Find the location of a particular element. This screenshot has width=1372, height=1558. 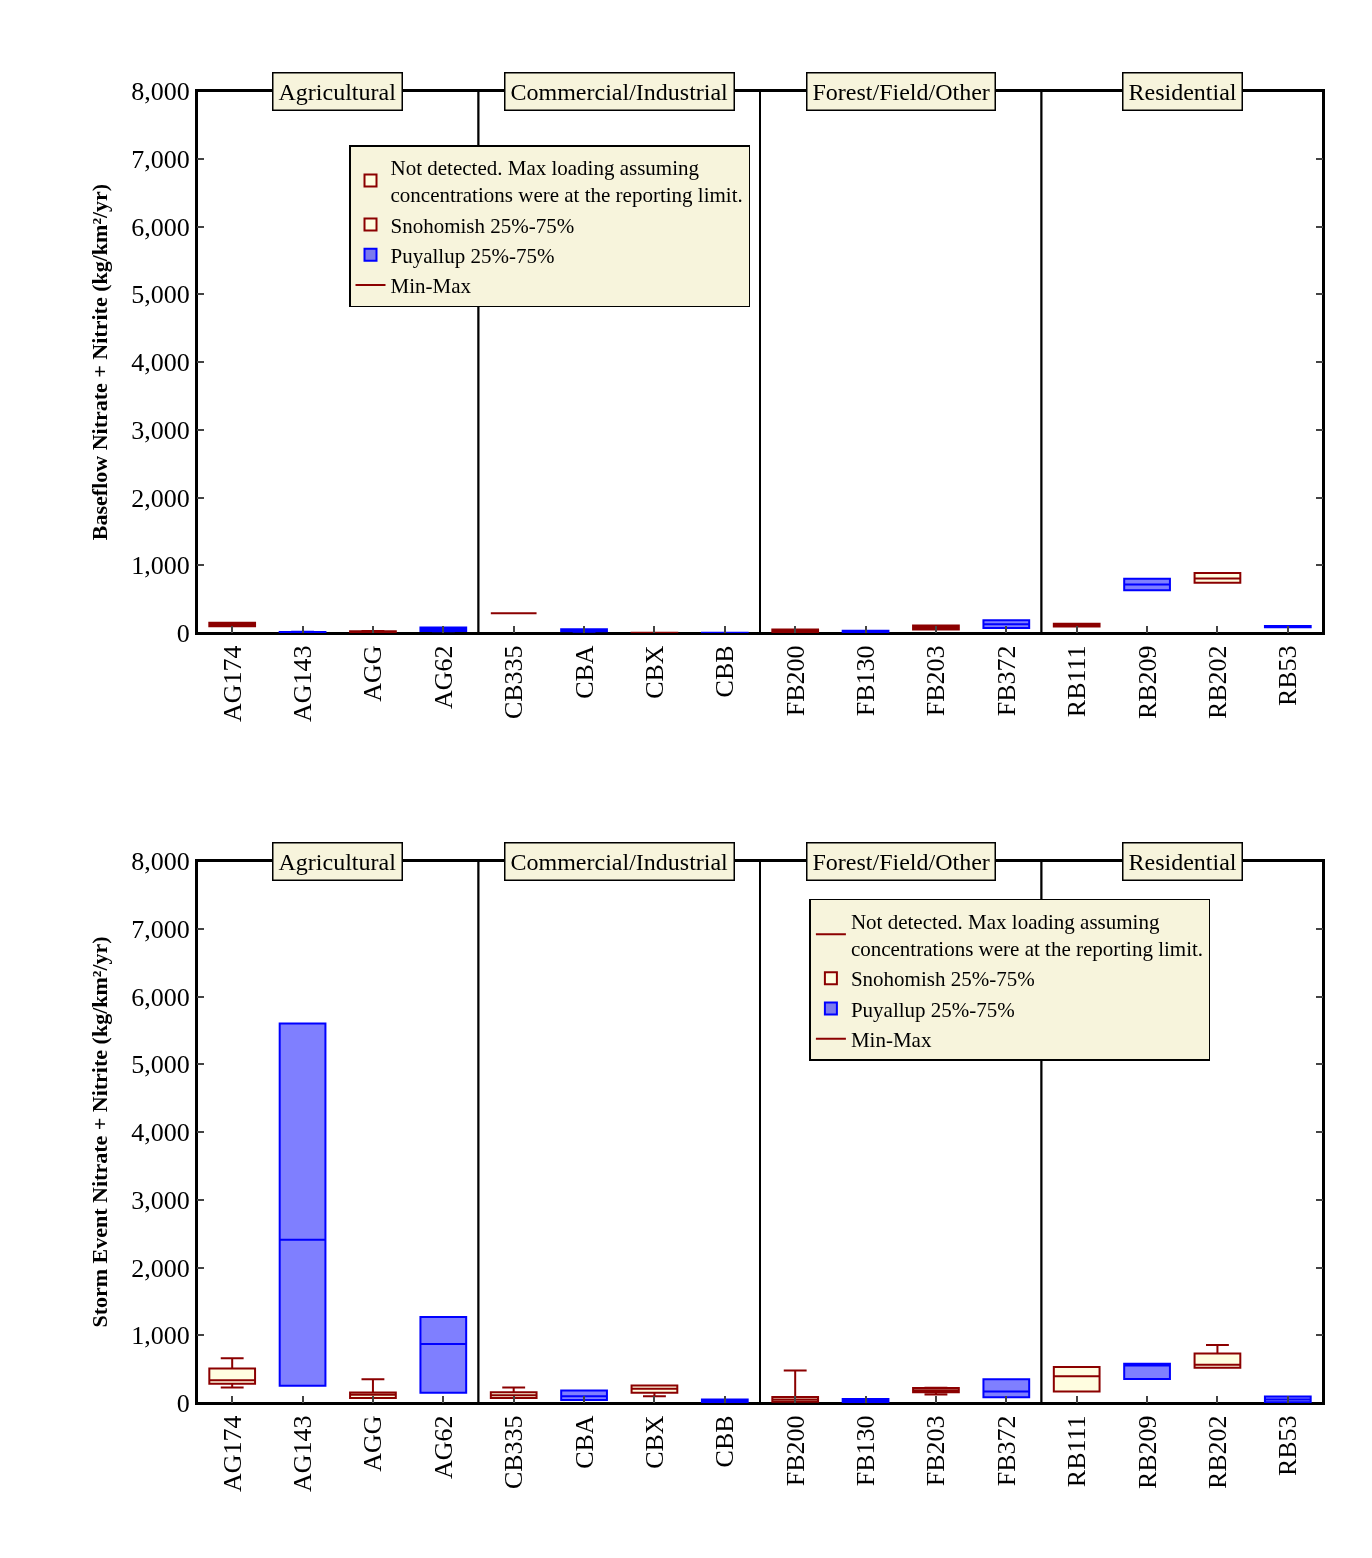

y-axis-title: Storm Event Nitrate + Nitrite (kg/km²/yr) is located at coordinates (99, 1132).